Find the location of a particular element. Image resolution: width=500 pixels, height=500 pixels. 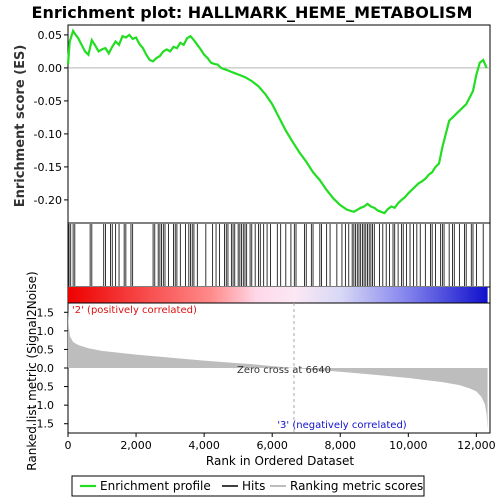

es-y-tick-label: 0.05 is located at coordinates (50, 35).